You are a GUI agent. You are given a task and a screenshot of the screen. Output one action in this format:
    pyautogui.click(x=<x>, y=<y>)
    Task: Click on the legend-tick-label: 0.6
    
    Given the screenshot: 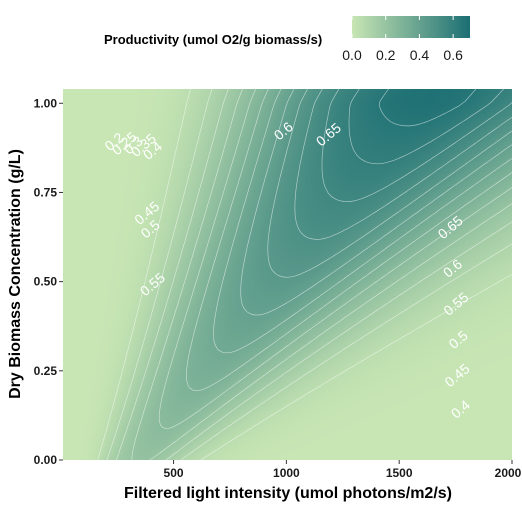 What is the action you would take?
    pyautogui.click(x=453, y=55)
    